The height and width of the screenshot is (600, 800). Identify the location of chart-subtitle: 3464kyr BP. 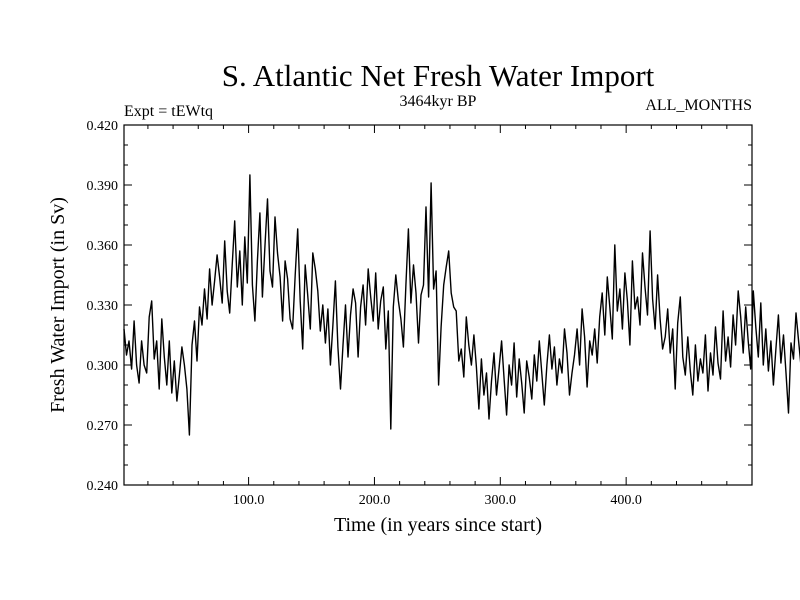
(438, 101).